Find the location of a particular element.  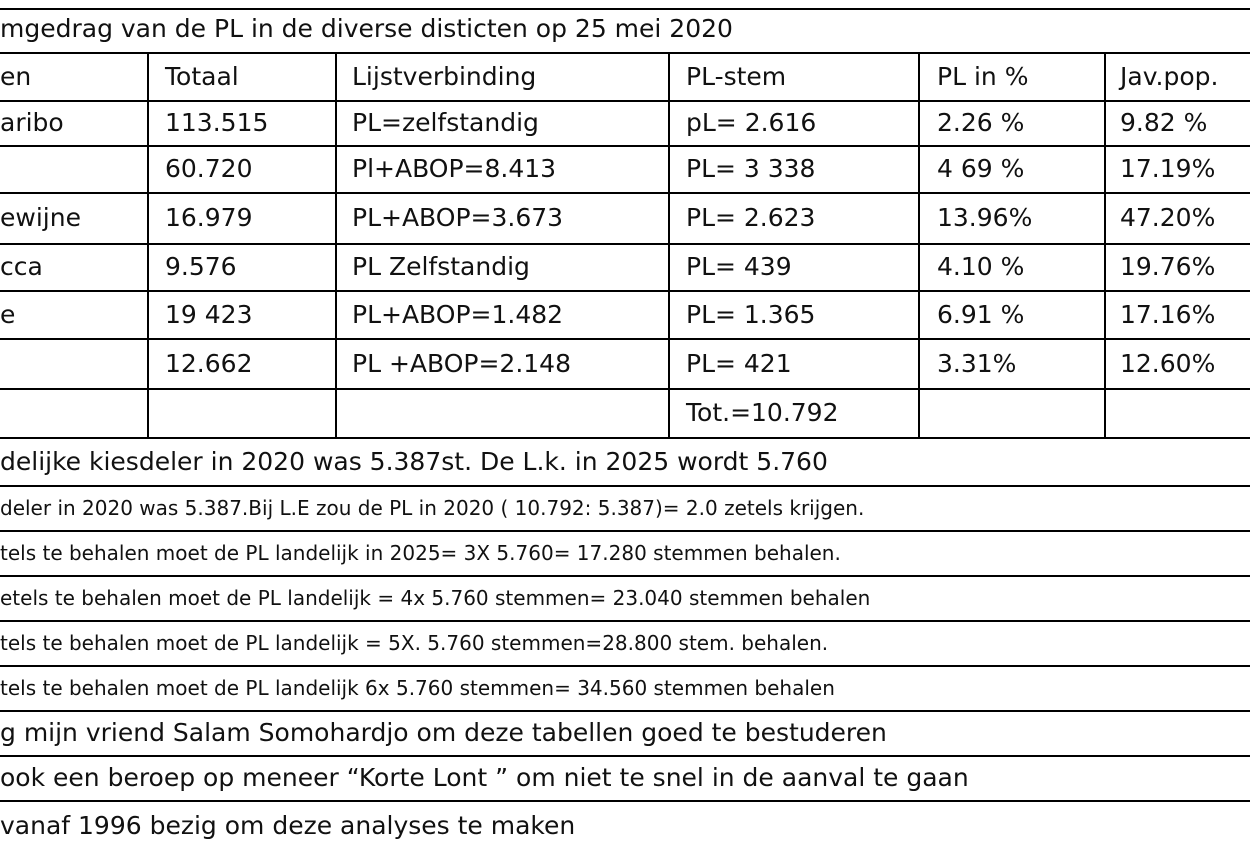

table-cell: 17.19% is located at coordinates (1168, 168).